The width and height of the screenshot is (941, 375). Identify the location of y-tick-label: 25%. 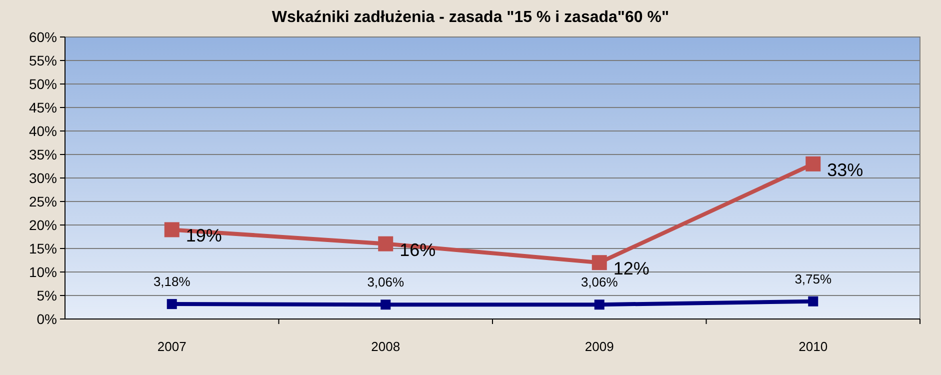
(42, 201).